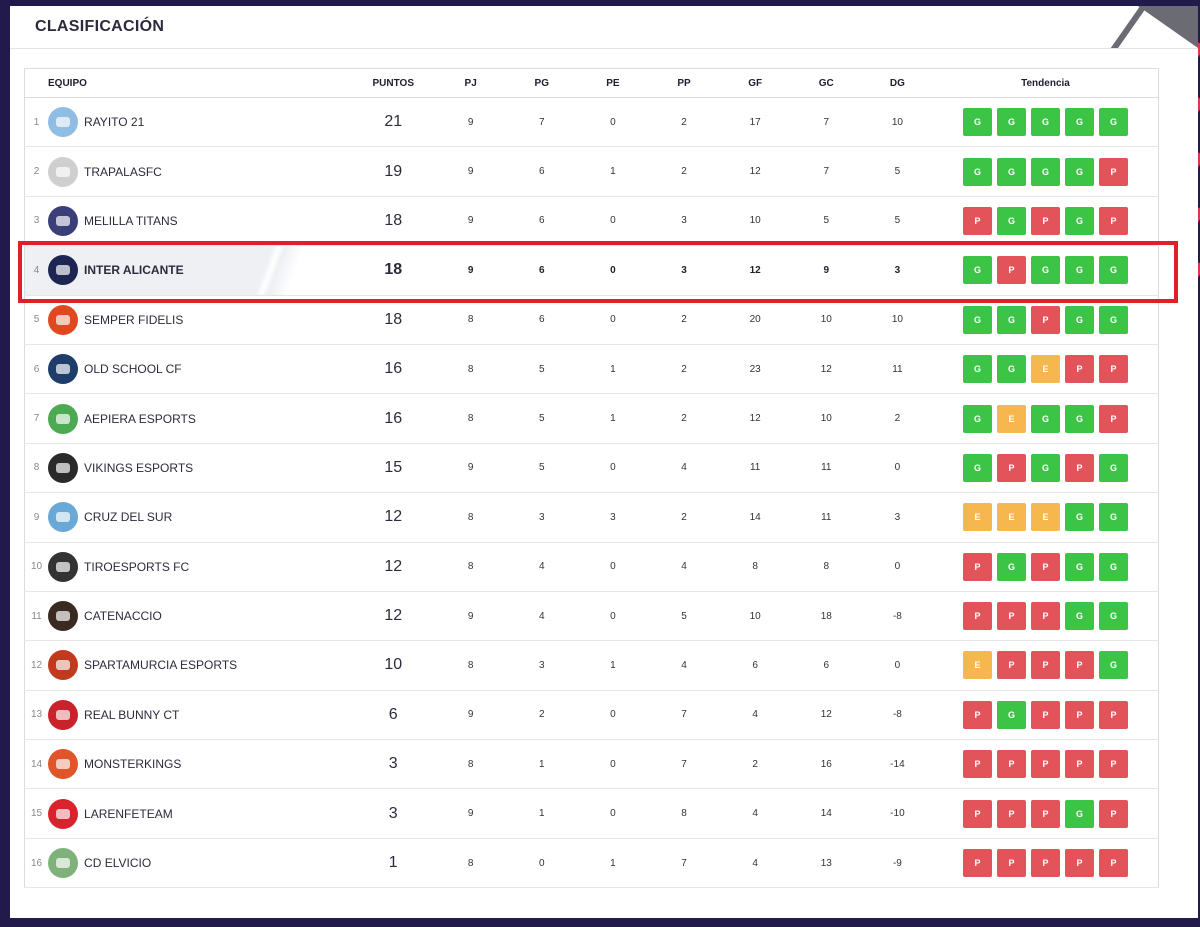  What do you see at coordinates (131, 220) in the screenshot?
I see `team-name-link: MELILLA TITANS` at bounding box center [131, 220].